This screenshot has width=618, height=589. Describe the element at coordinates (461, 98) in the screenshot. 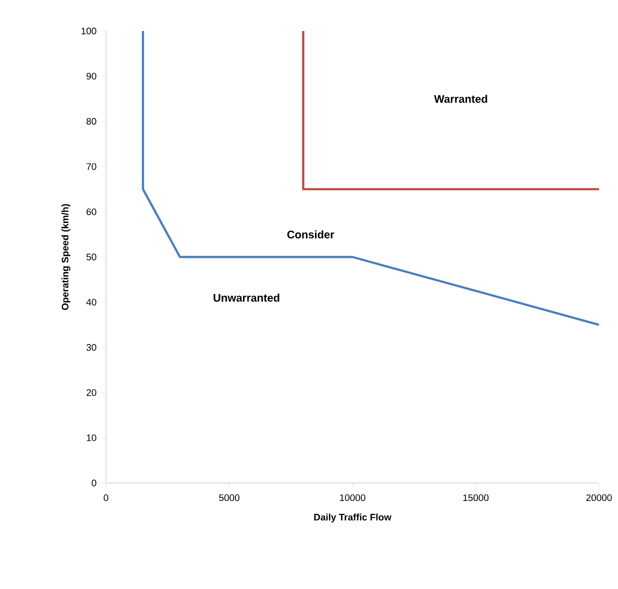

I see `annotation: Warranted` at that location.